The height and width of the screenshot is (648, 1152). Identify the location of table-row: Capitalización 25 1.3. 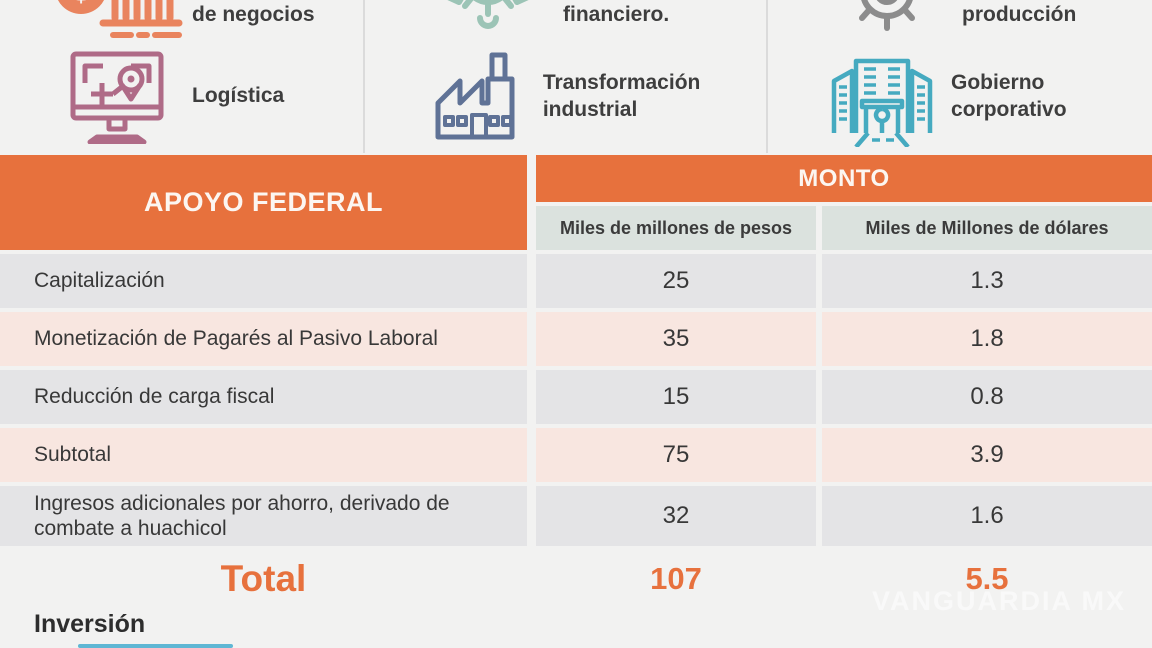
(576, 281).